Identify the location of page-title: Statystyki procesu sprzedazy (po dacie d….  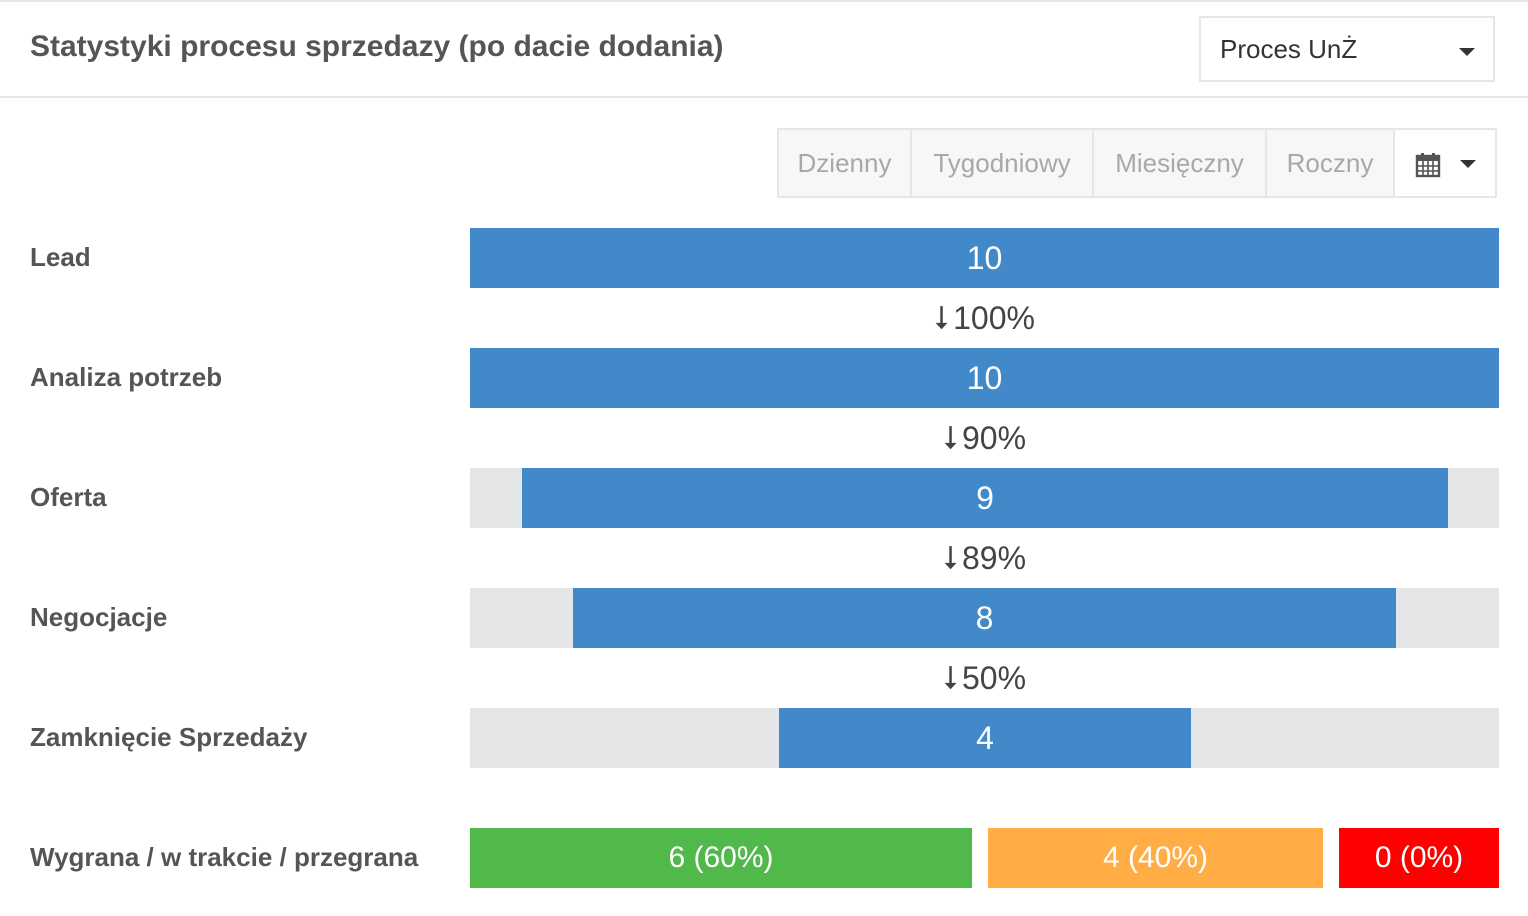
(377, 46).